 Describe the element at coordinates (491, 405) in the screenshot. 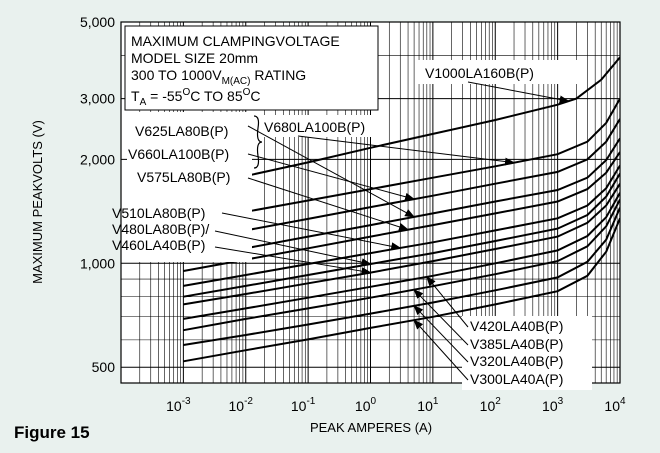

I see `x-tick-label: 10²` at that location.